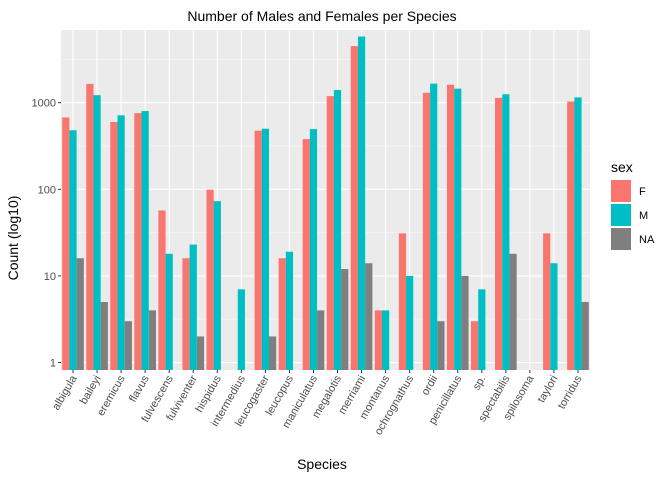  Describe the element at coordinates (200, 353) in the screenshot. I see `bar-NA-fulviventer` at that location.